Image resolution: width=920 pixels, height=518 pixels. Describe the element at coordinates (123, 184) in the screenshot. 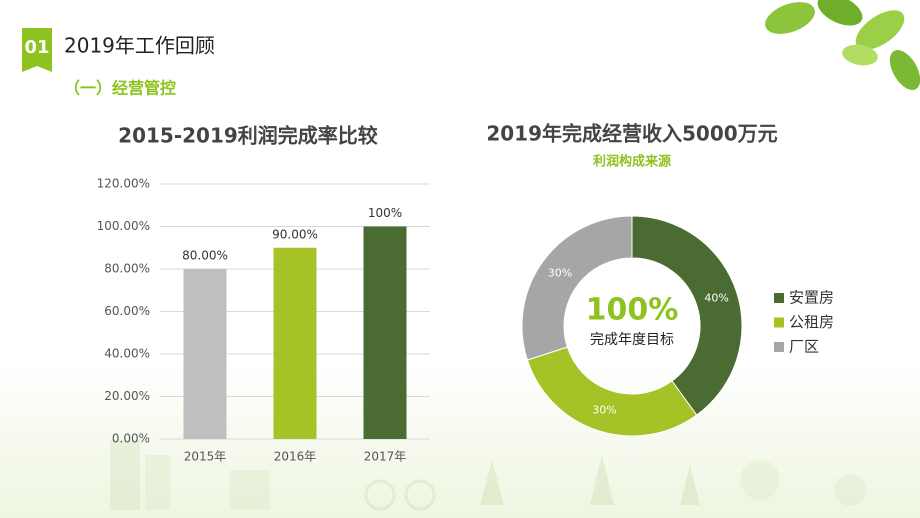

I see `y-tick-label: 120.00%` at that location.